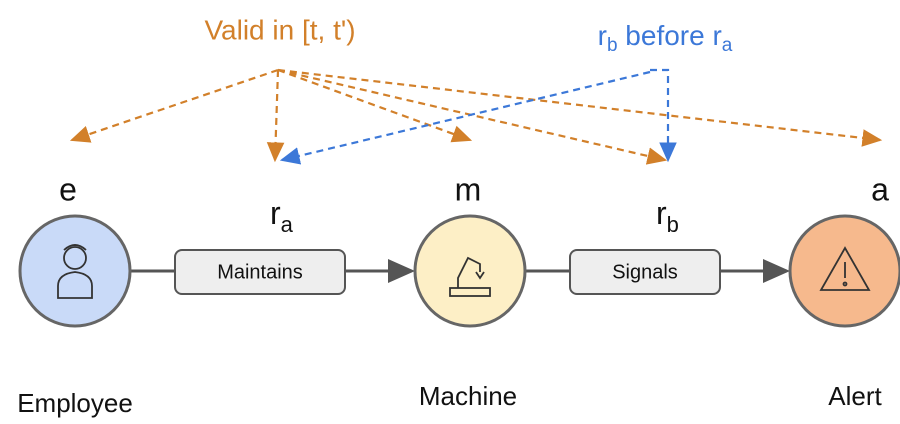 This screenshot has height=424, width=900. I want to click on node-label: Machine, so click(468, 396).